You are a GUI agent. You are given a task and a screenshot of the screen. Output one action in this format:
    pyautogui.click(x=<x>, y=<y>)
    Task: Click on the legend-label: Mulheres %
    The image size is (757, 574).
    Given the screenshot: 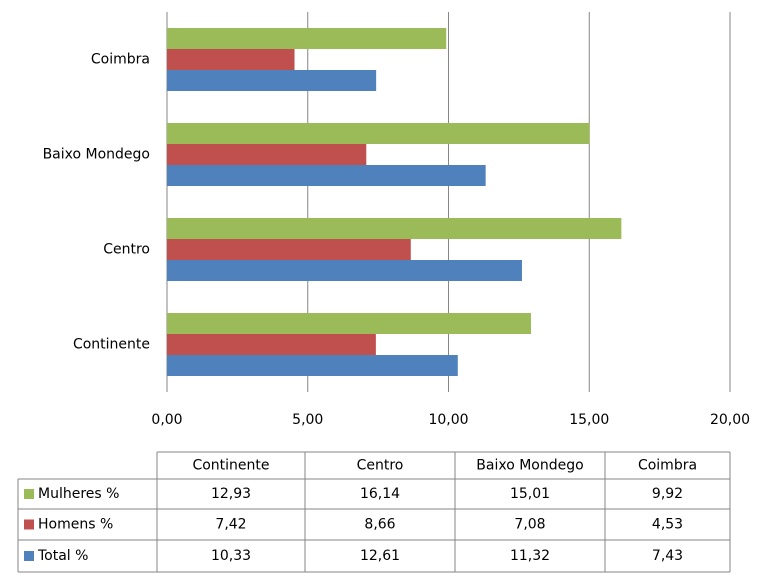 What is the action you would take?
    pyautogui.click(x=78, y=494)
    